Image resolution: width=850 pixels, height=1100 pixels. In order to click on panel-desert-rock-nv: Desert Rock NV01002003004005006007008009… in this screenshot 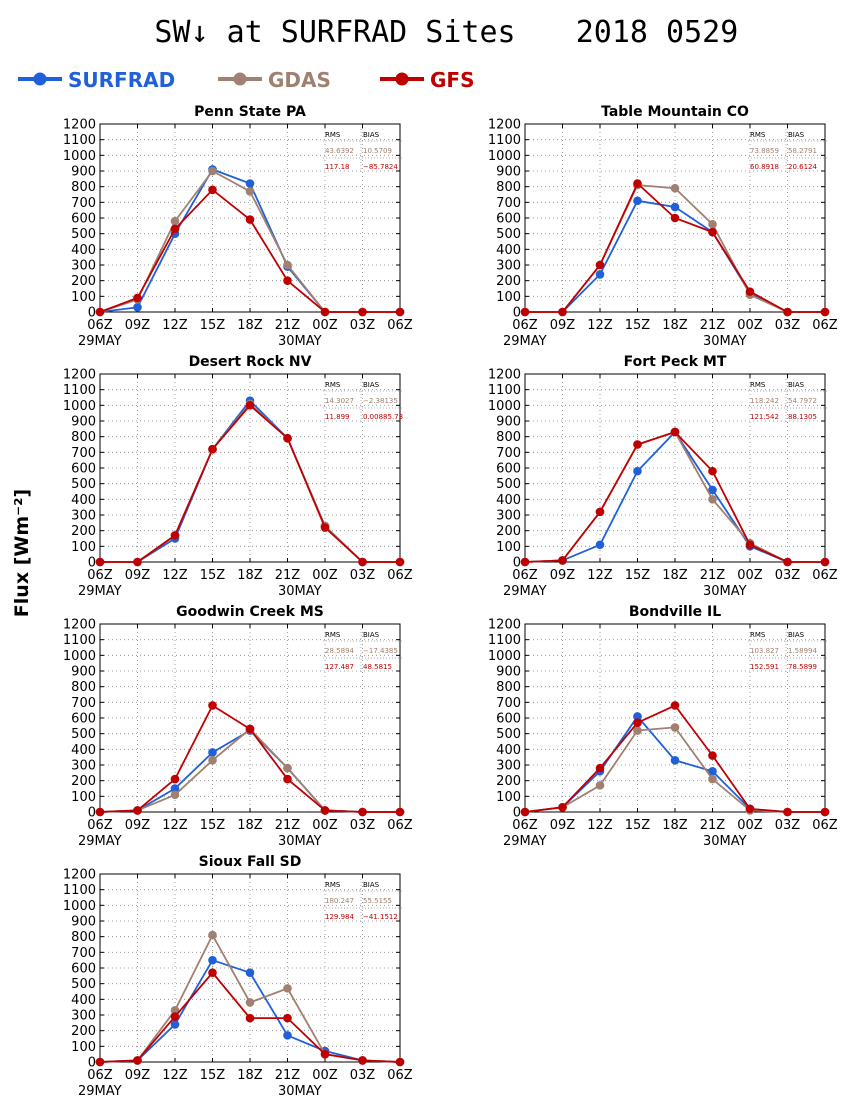, I will do `click(238, 476)`.